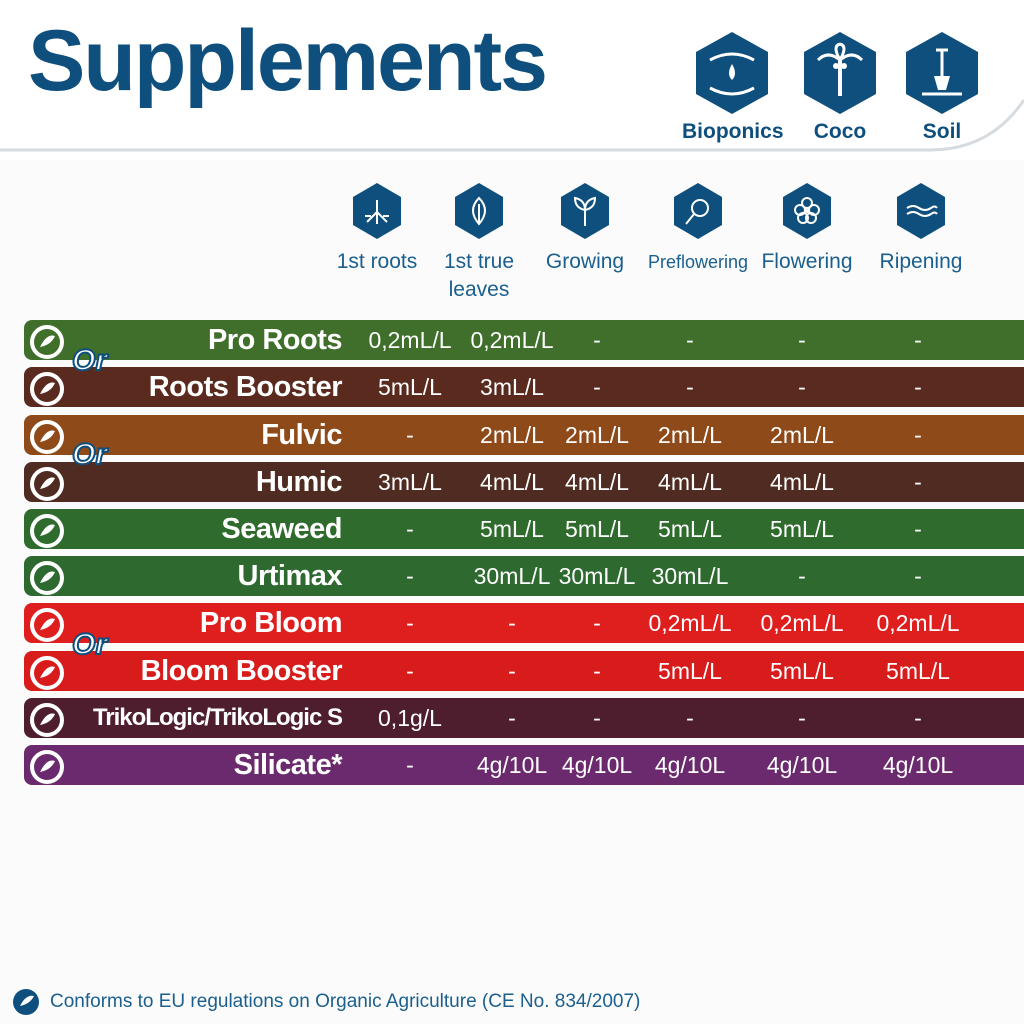 Image resolution: width=1024 pixels, height=1024 pixels. What do you see at coordinates (585, 261) in the screenshot?
I see `stage-label: Growing` at bounding box center [585, 261].